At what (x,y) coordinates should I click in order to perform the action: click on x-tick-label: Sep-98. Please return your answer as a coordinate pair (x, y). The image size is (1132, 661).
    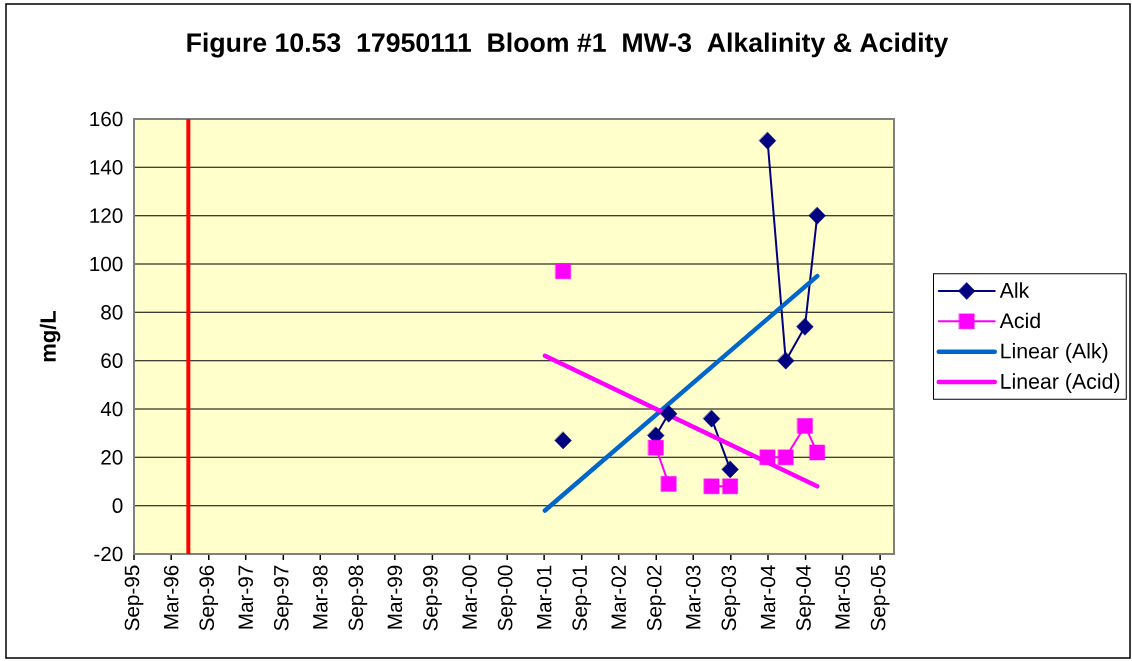
    Looking at the image, I should click on (358, 598).